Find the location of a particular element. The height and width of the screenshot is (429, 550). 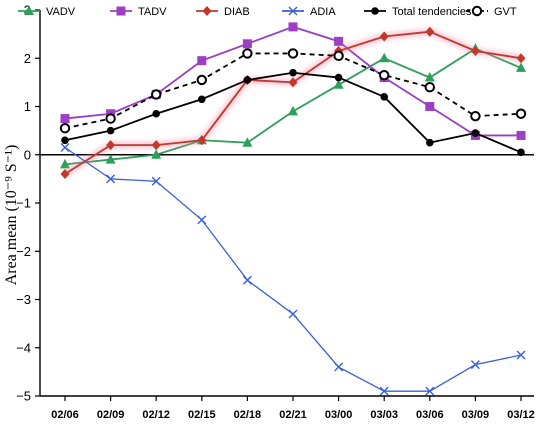

y-tick-label: −1 is located at coordinates (23, 203).